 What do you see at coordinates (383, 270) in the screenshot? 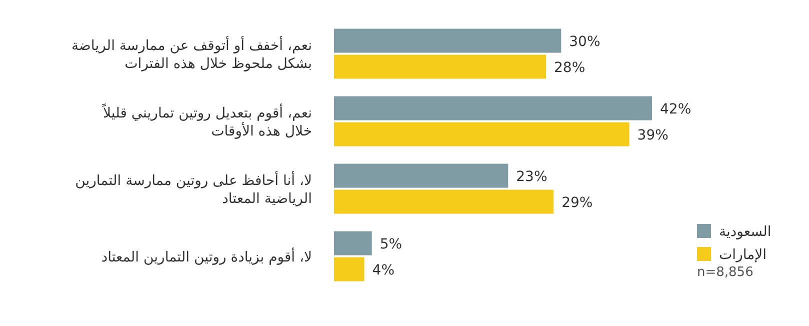
I see `data-label: 4%` at bounding box center [383, 270].